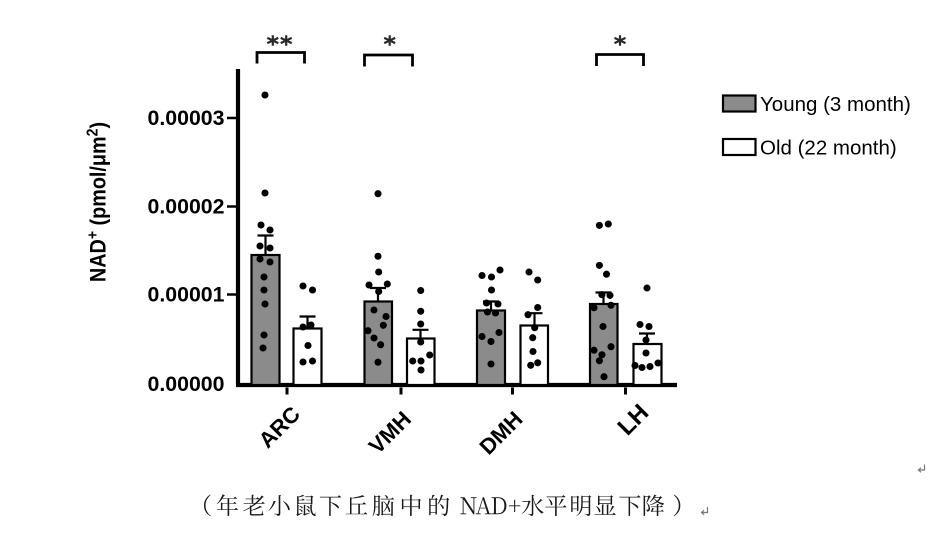 The image size is (949, 538). Describe the element at coordinates (186, 295) in the screenshot. I see `svg-text: 0.00001` at that location.